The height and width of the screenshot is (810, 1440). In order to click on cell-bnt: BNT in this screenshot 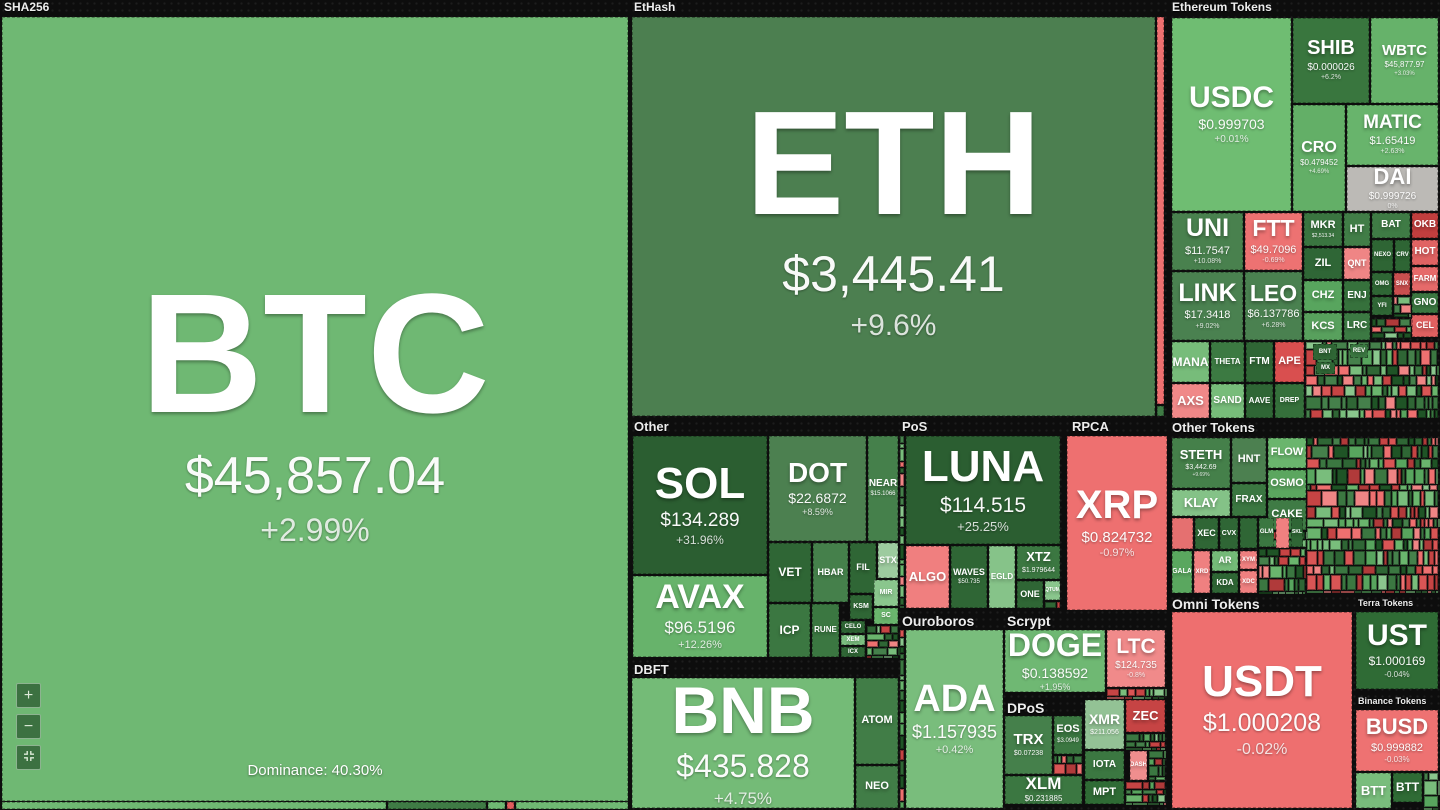, I will do `click(1325, 352)`.